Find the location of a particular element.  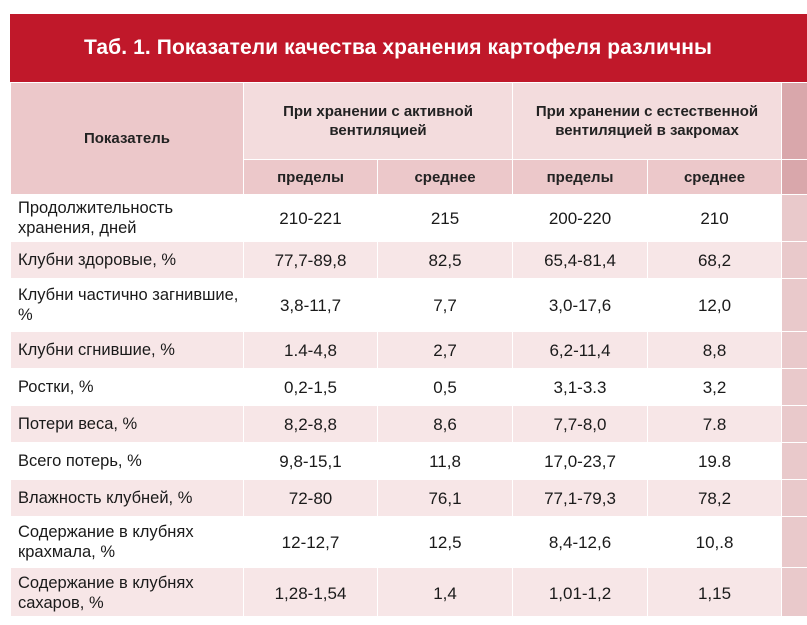

natural-limits-cell: 3,1-3.3 is located at coordinates (580, 387).